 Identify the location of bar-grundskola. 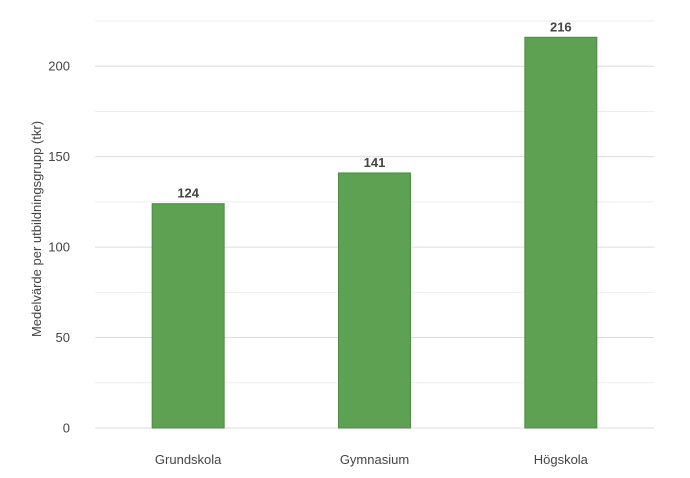
(188, 316).